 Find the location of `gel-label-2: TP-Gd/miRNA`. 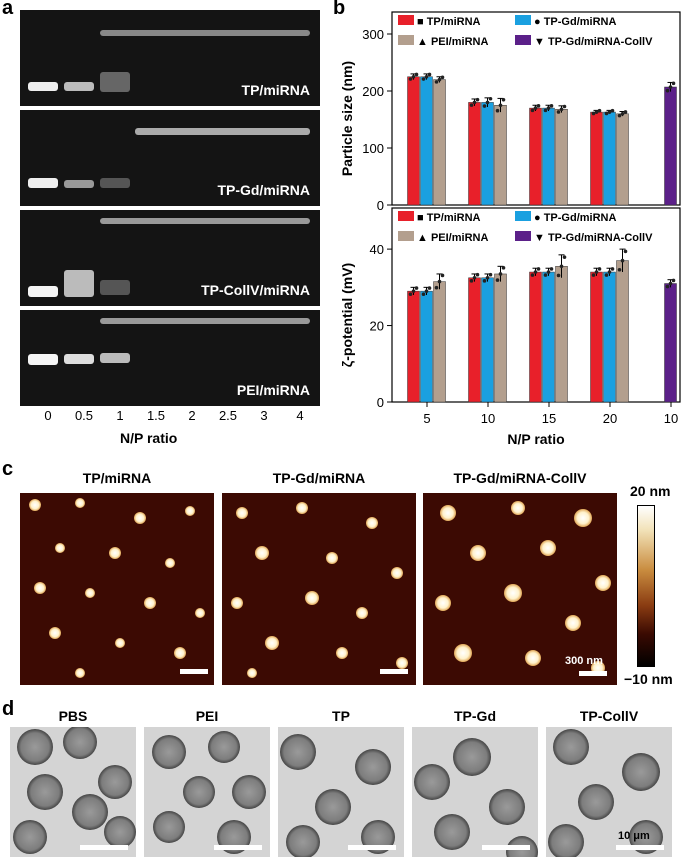

gel-label-2: TP-Gd/miRNA is located at coordinates (263, 190).